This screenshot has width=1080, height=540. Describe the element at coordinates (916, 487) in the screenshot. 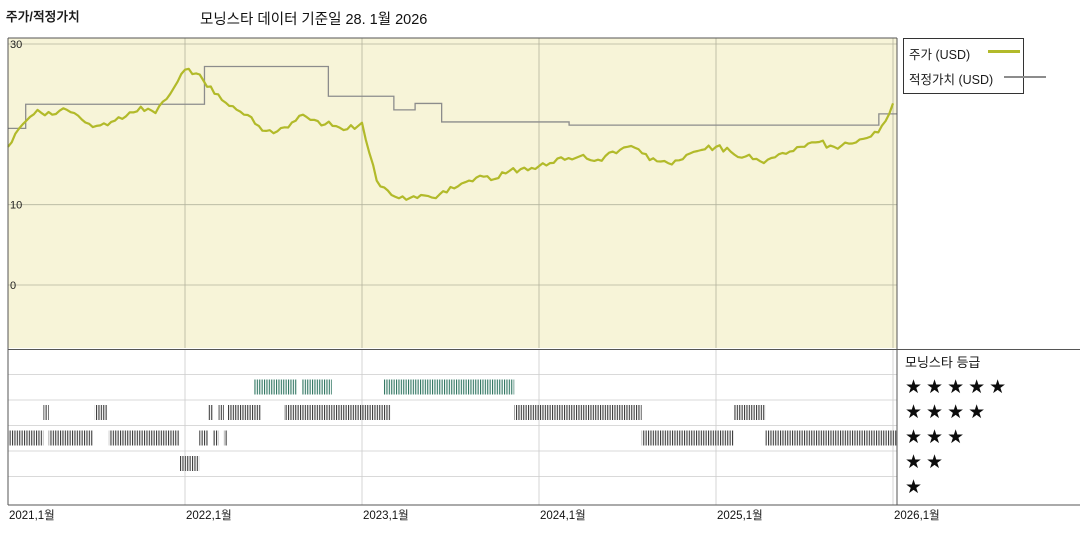

I see `rating-legend-row-1-star: ★` at that location.